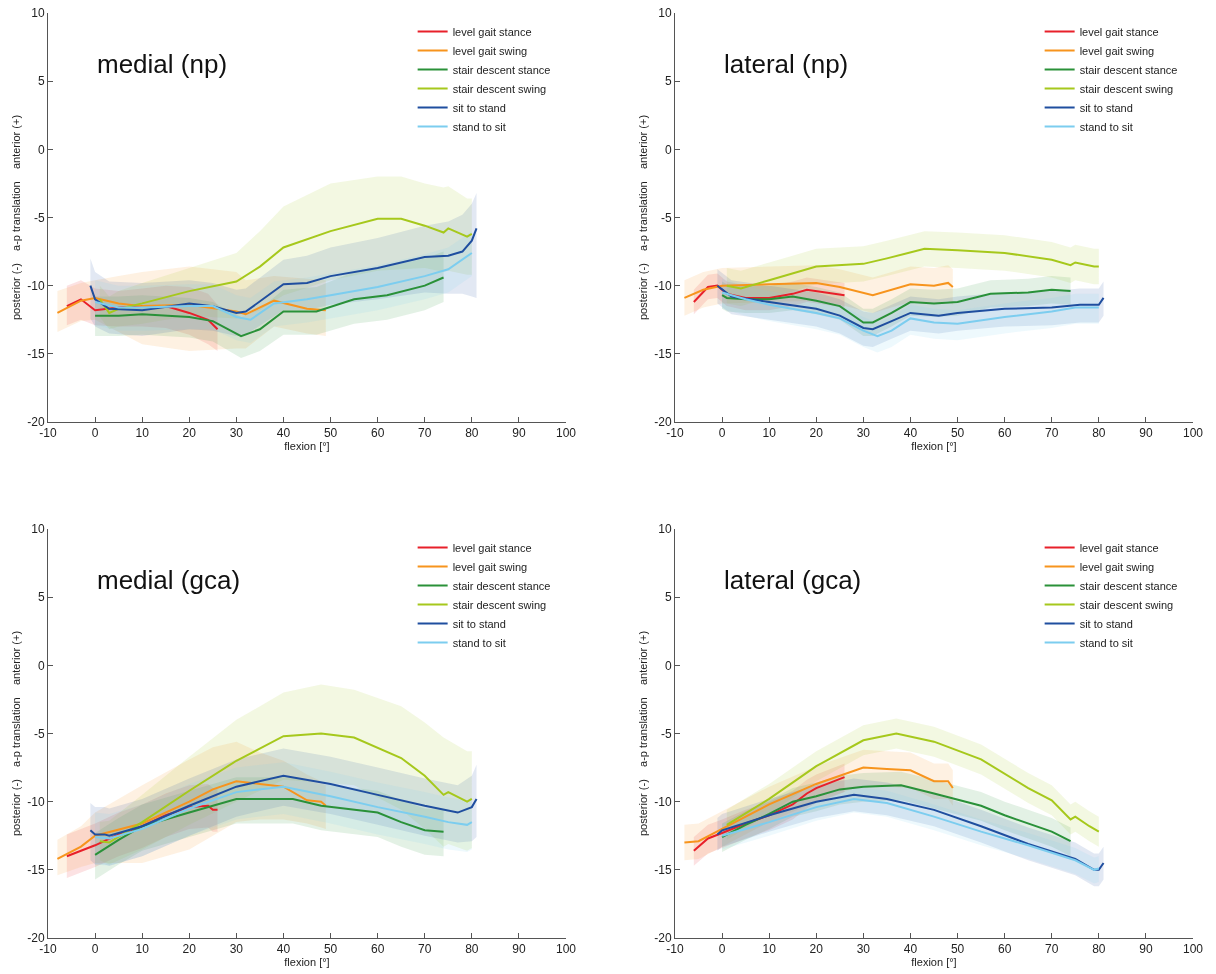 The image size is (1216, 974). What do you see at coordinates (786, 64) in the screenshot?
I see `text: lateral (np)` at bounding box center [786, 64].